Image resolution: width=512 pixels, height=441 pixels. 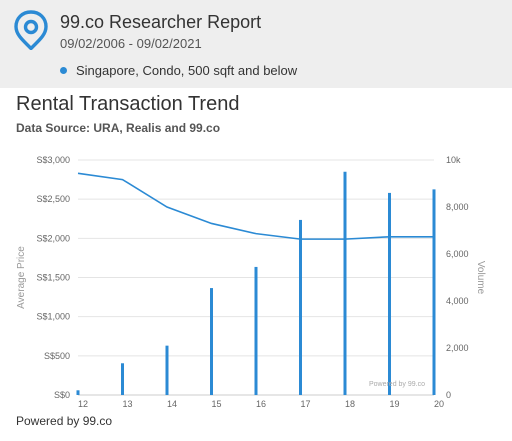 What do you see at coordinates (261, 404) in the screenshot?
I see `x-tick-label: 16` at bounding box center [261, 404].